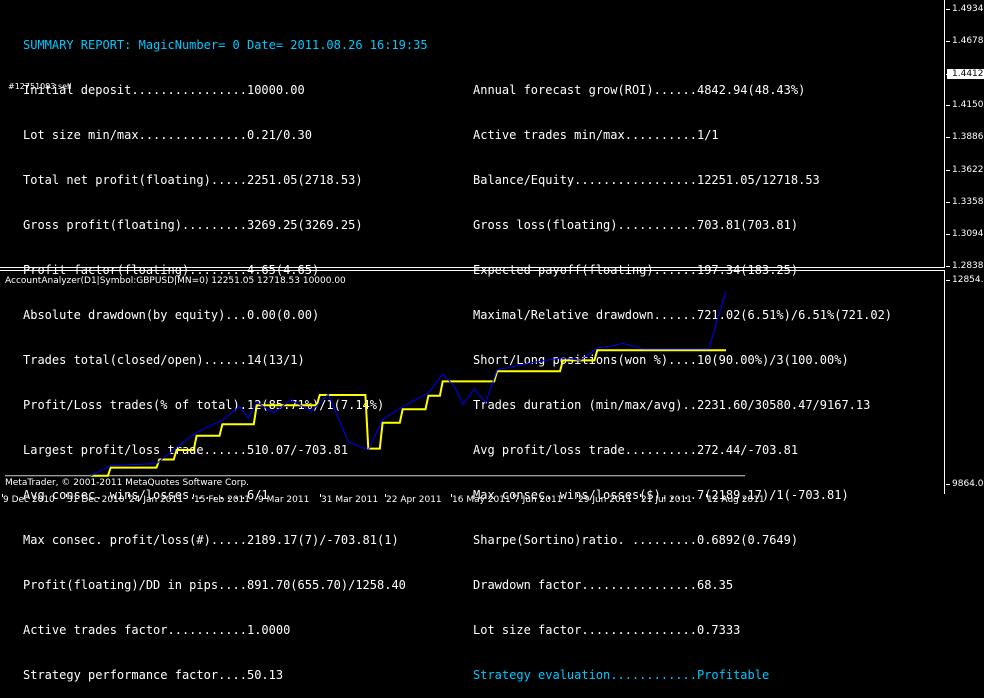  Describe the element at coordinates (736, 500) in the screenshot. I see `time-axis-label: 12 Aug 2011` at that location.